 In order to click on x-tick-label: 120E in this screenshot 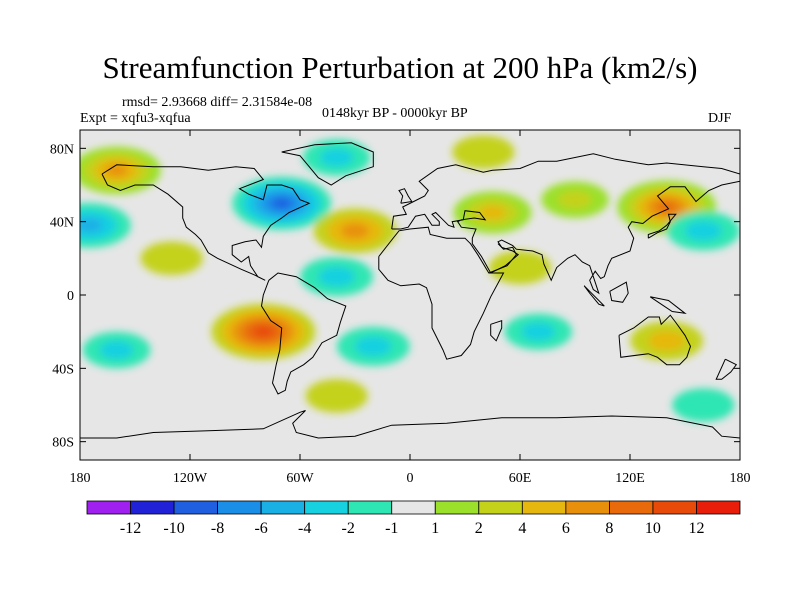, I will do `click(630, 478)`.